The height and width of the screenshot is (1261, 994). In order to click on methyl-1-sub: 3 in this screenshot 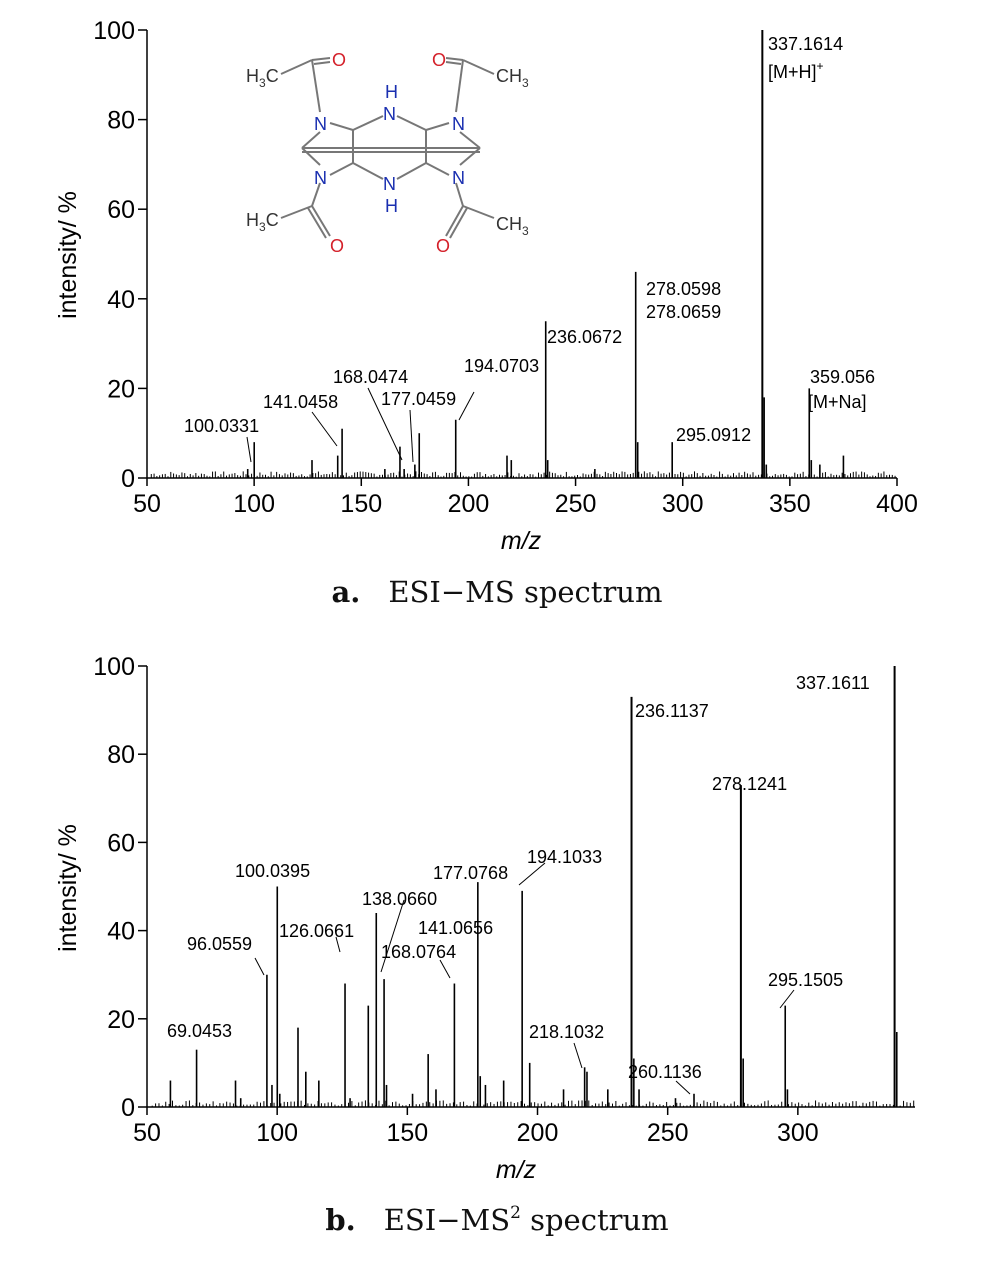, I will do `click(262, 83)`.